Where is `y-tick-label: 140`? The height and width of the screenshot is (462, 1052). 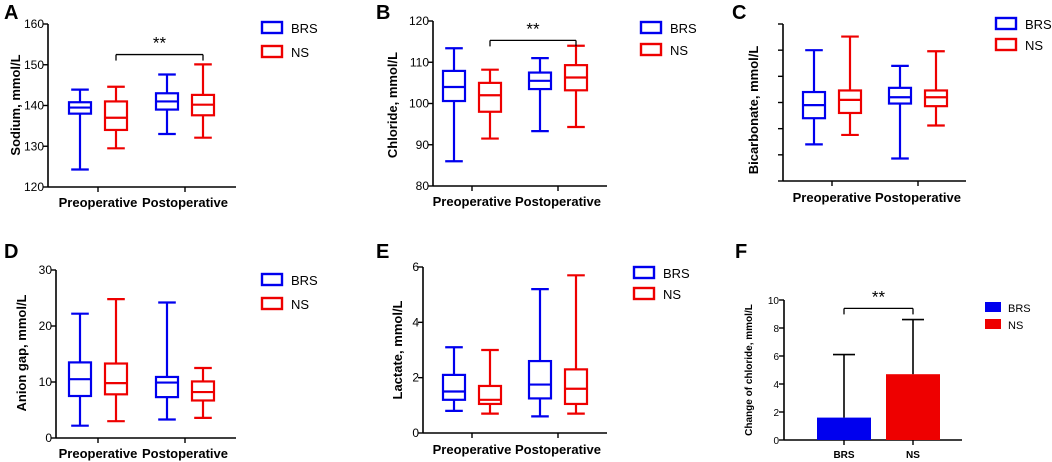
y-tick-label: 140 is located at coordinates (34, 106).